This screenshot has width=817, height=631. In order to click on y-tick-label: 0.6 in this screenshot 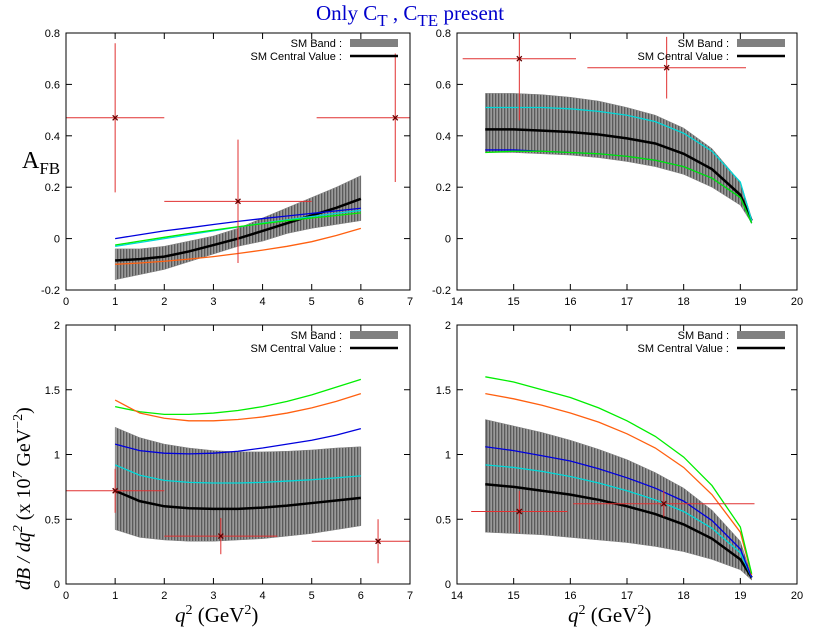, I will do `click(443, 85)`.